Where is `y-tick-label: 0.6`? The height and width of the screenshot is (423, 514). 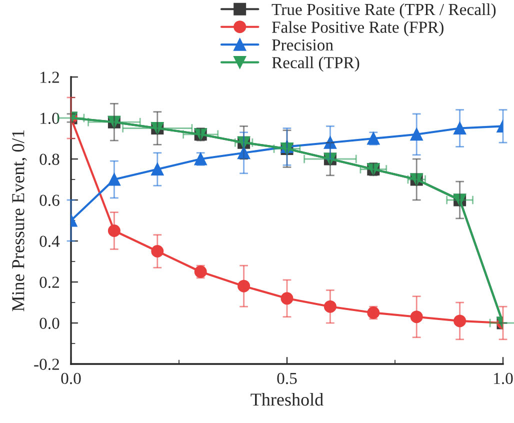 y-tick-label: 0.6 is located at coordinates (50, 200).